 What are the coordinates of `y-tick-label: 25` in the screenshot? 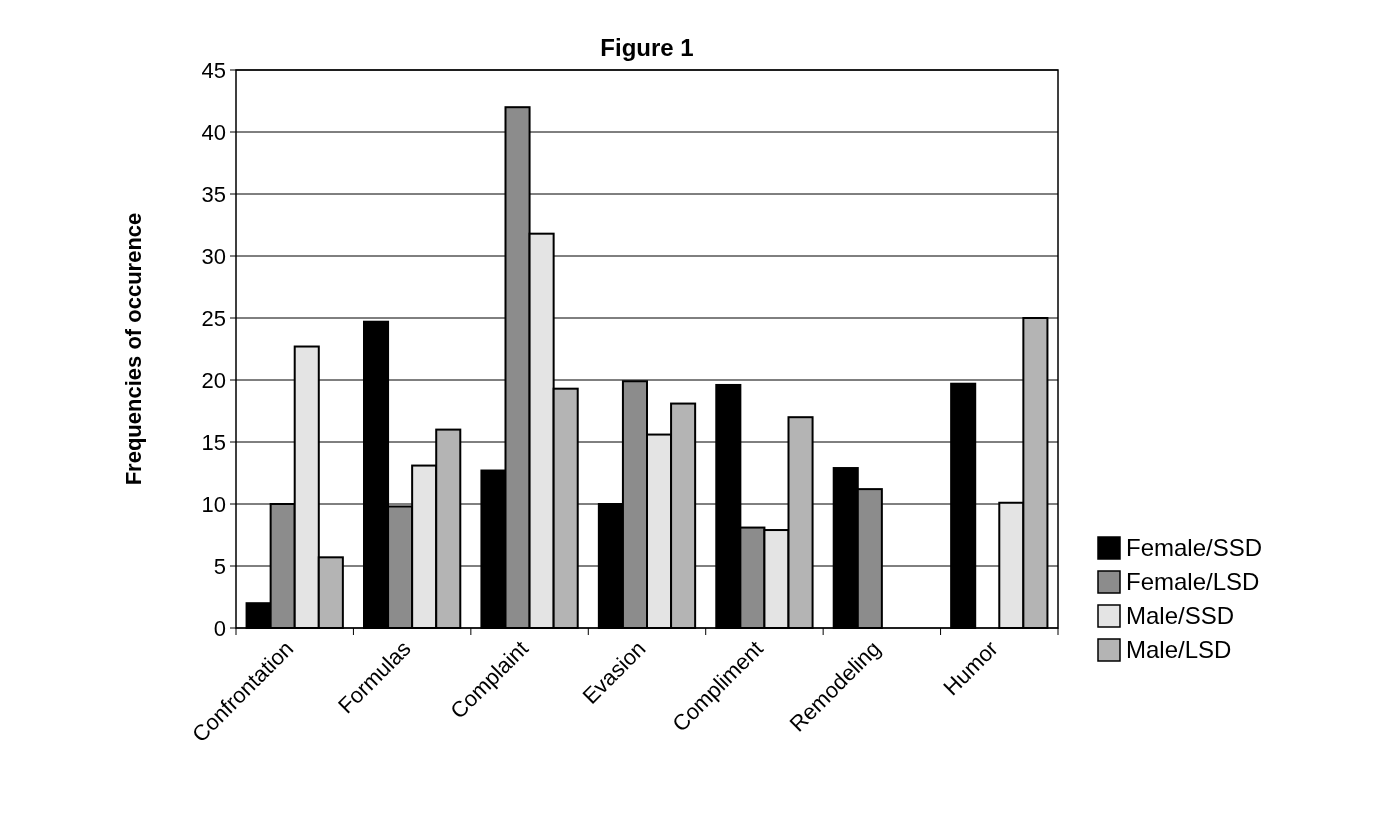 It's located at (213, 318).